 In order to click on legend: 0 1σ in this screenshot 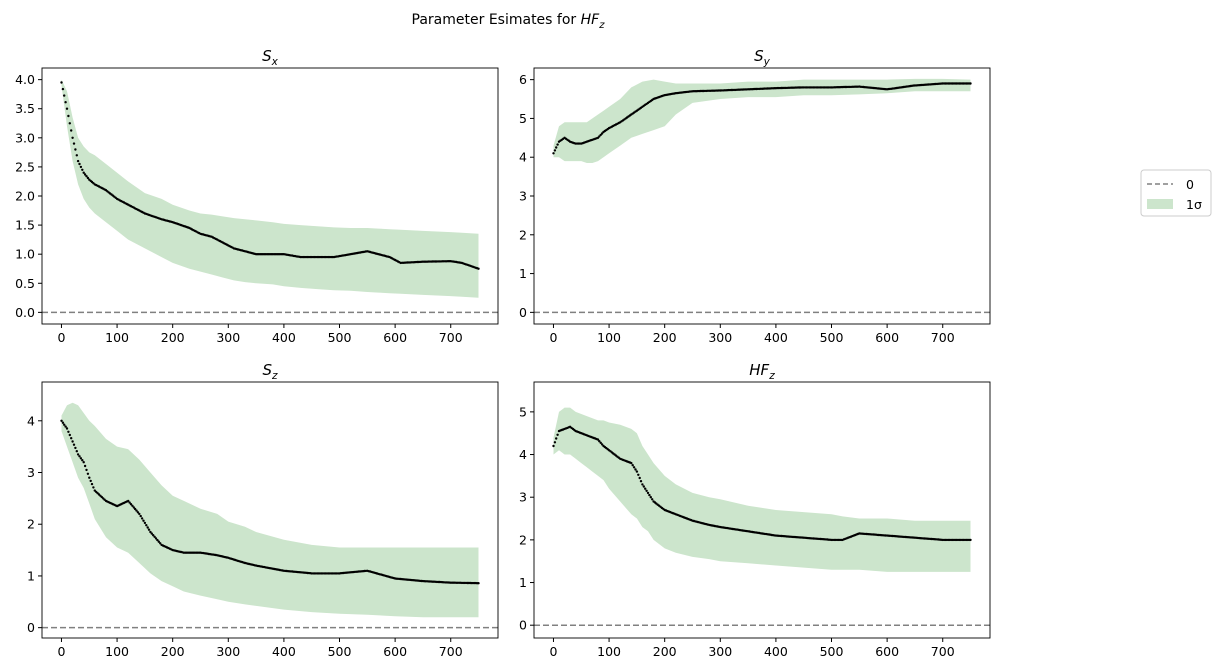, I will do `click(1176, 193)`.